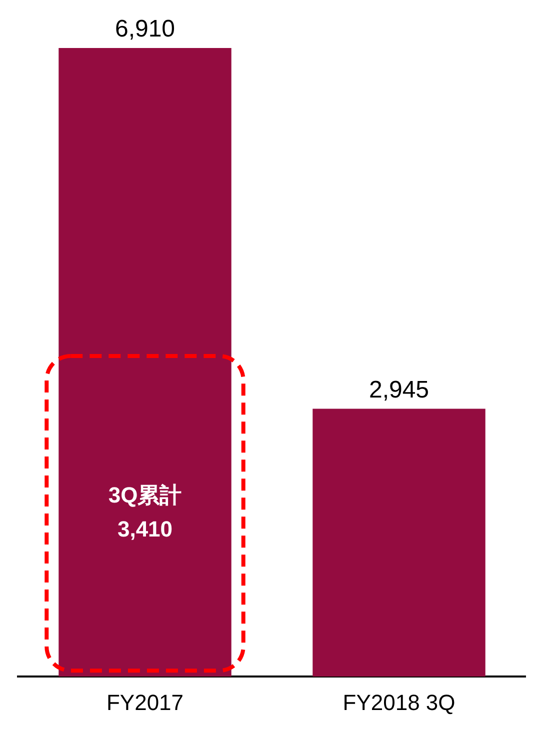 The image size is (534, 739). Describe the element at coordinates (399, 702) in the screenshot. I see `x-tick-label: FY2018 3Q` at that location.